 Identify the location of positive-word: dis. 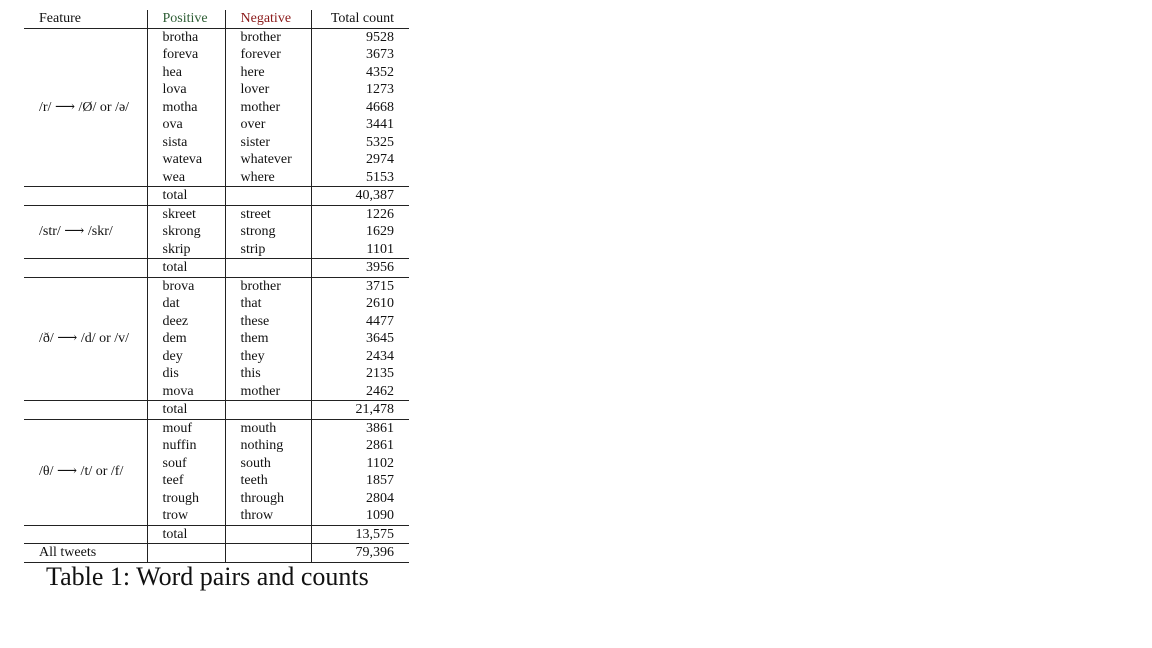
(185, 374).